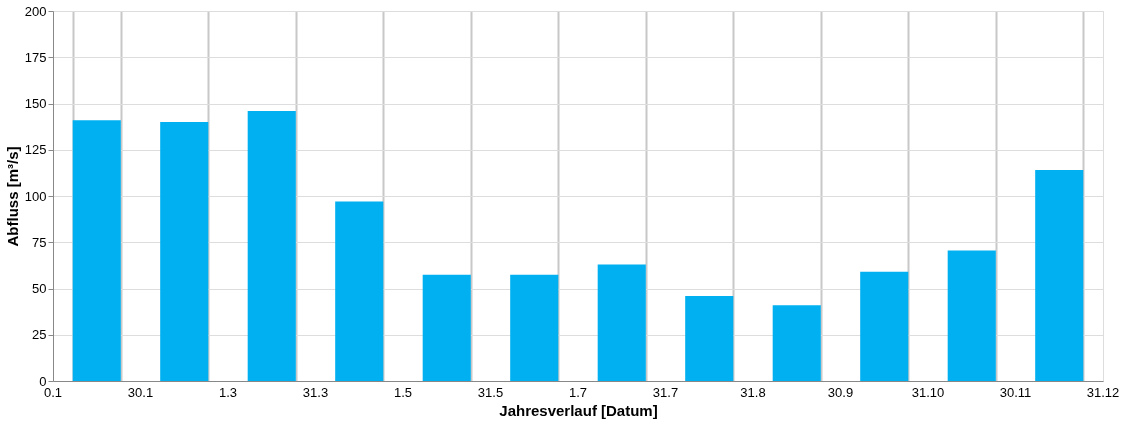 Image resolution: width=1138 pixels, height=444 pixels. What do you see at coordinates (39, 335) in the screenshot?
I see `y-tick-label: 25` at bounding box center [39, 335].